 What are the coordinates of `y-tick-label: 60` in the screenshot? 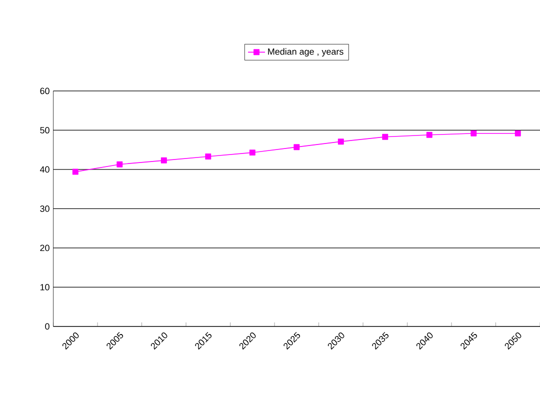 It's located at (45, 91).